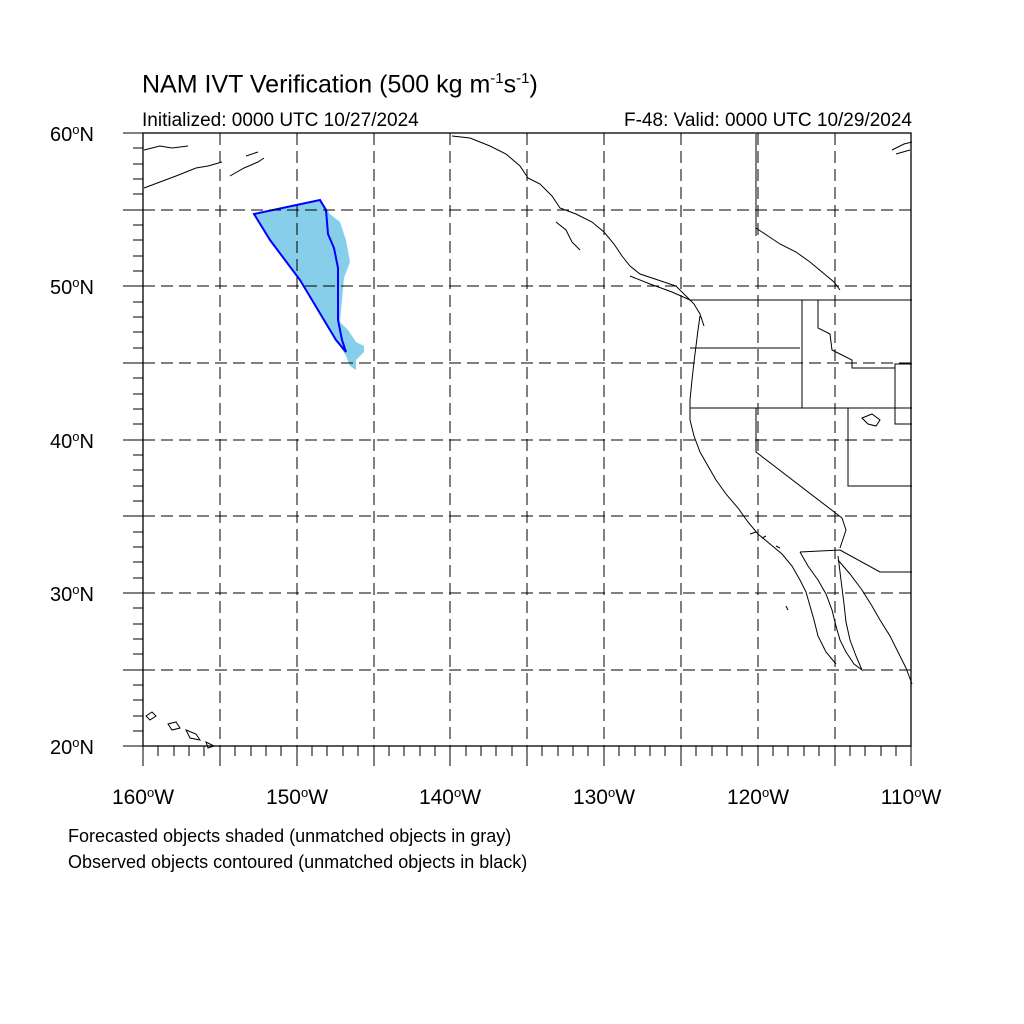 Image resolution: width=1024 pixels, height=1024 pixels. What do you see at coordinates (450, 797) in the screenshot?
I see `lon-label-140w: 140oW` at bounding box center [450, 797].